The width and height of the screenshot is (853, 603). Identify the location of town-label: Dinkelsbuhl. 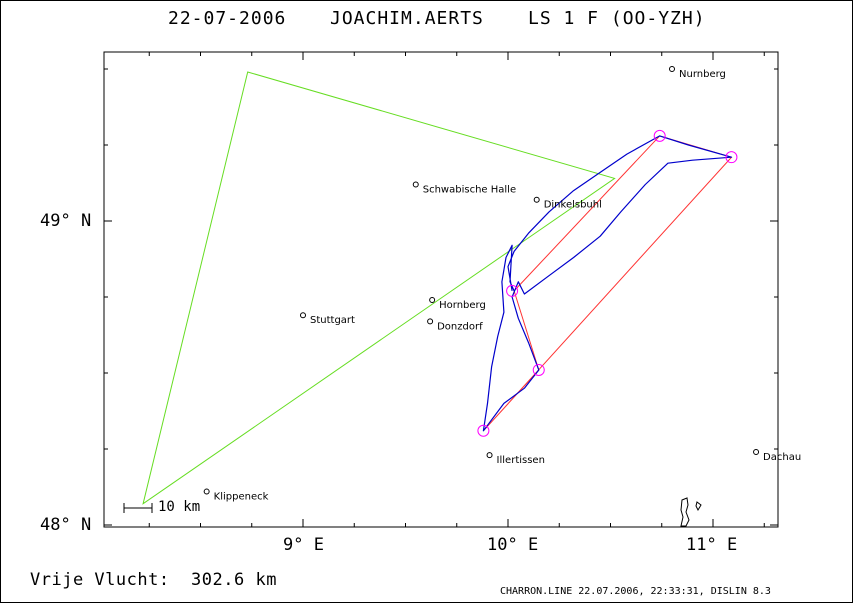
(573, 205).